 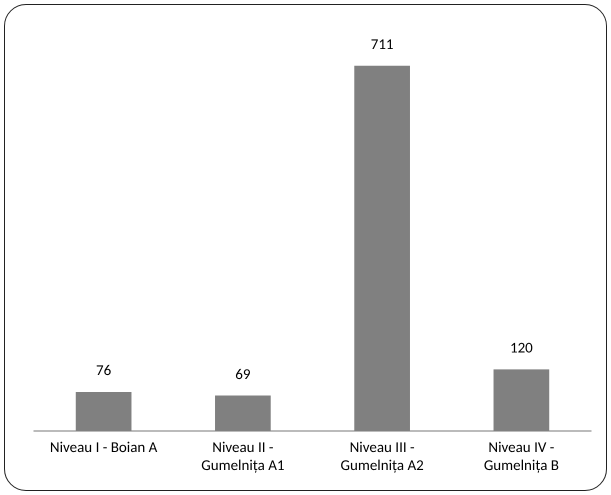 What do you see at coordinates (382, 45) in the screenshot?
I see `data-label: 711` at bounding box center [382, 45].